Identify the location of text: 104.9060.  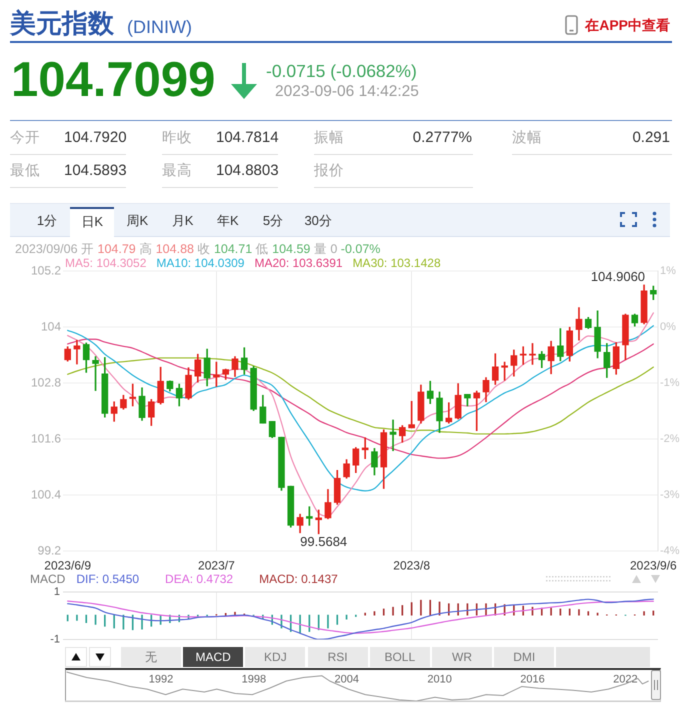
(618, 276).